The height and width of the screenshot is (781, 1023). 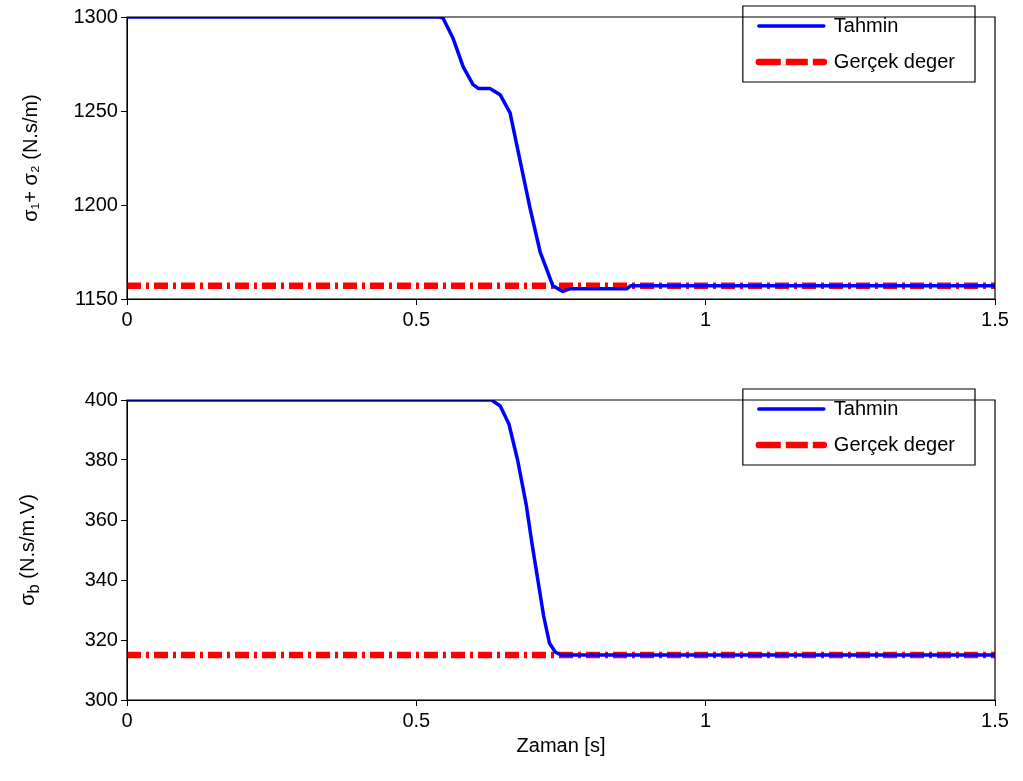 I want to click on y-tick-label: 1300, so click(x=95, y=15).